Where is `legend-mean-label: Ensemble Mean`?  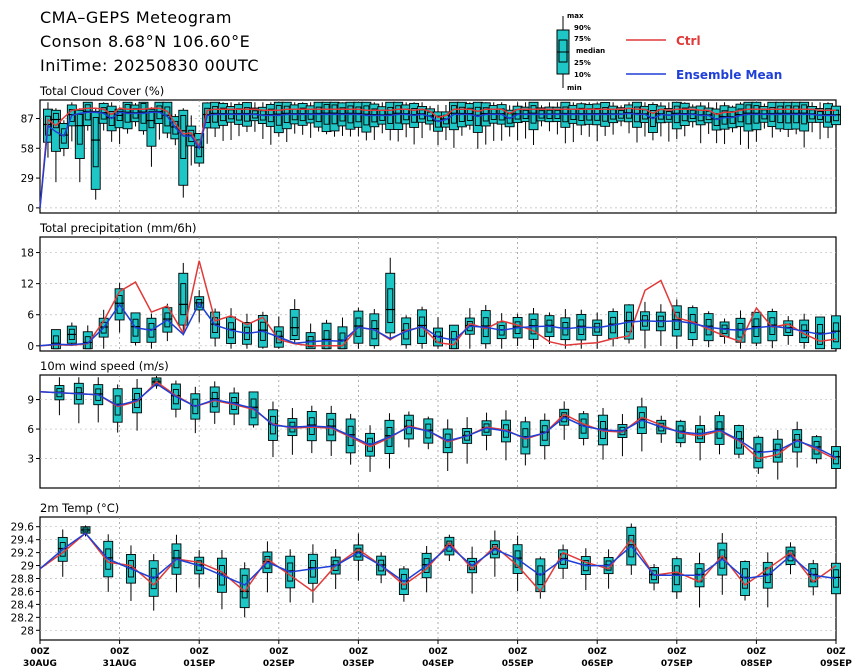
legend-mean-label: Ensemble Mean is located at coordinates (729, 75).